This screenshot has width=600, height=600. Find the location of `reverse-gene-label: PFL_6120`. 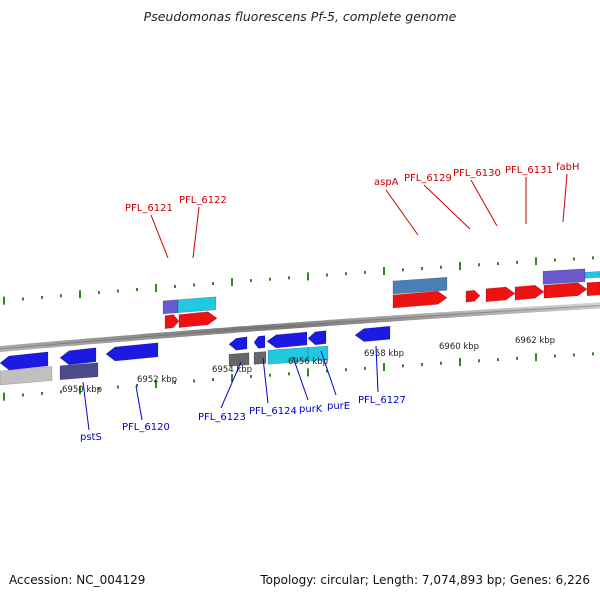

reverse-gene-label: PFL_6120 is located at coordinates (146, 427).